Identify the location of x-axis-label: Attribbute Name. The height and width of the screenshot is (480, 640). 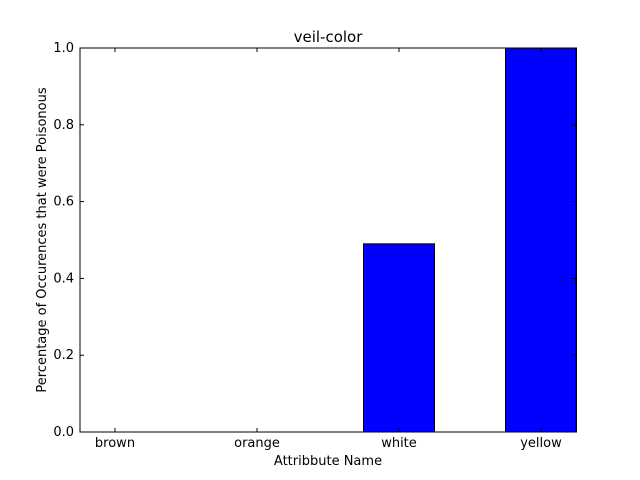
(328, 461).